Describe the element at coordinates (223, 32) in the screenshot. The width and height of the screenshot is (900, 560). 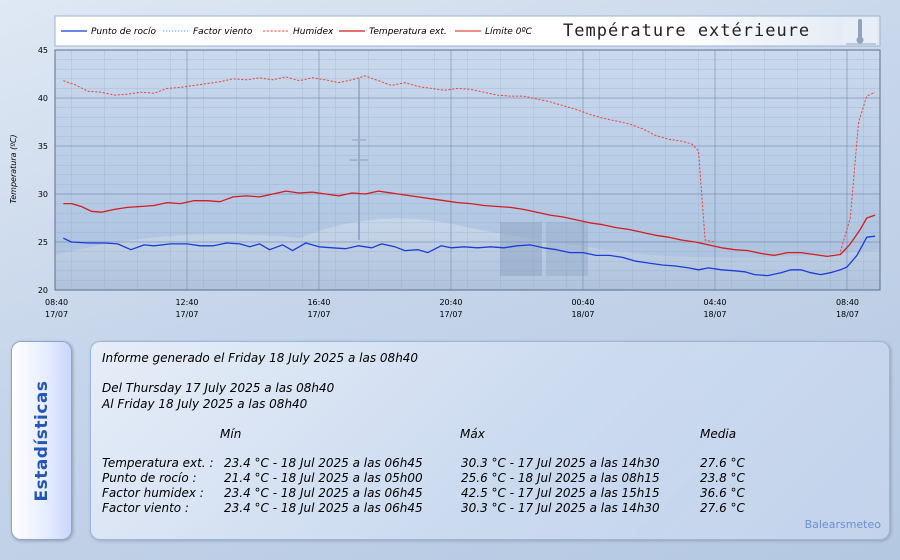
I see `legend-entry: Factor viento` at that location.